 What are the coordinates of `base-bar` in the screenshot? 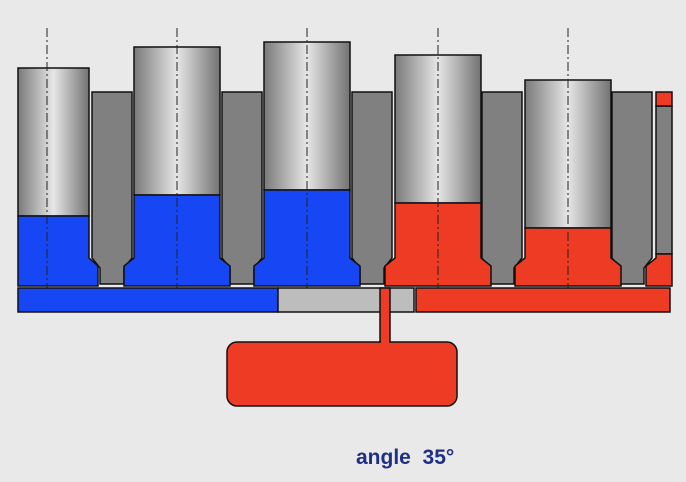 It's located at (344, 300).